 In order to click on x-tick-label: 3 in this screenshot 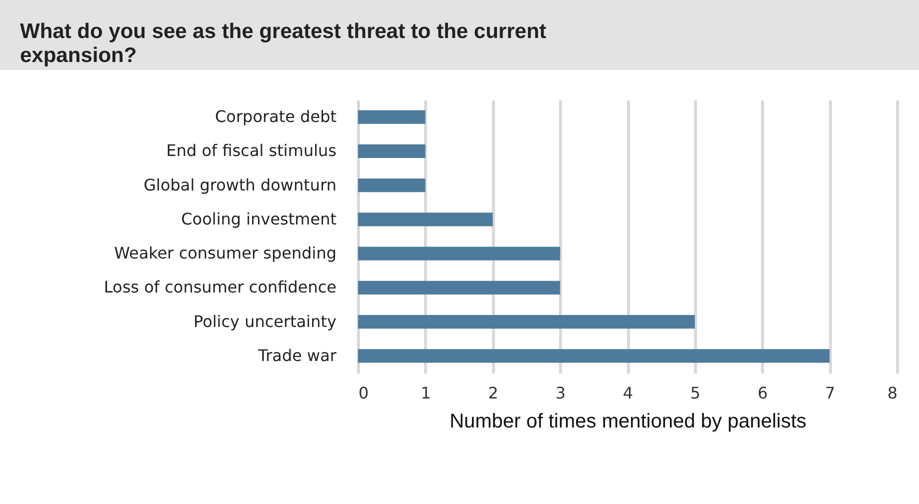, I will do `click(561, 393)`.